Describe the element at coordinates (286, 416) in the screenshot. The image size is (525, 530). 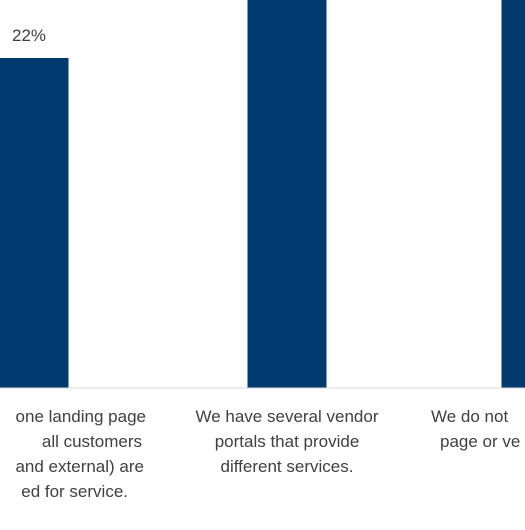
I see `category-label-1-line-0: We have several vendor` at that location.